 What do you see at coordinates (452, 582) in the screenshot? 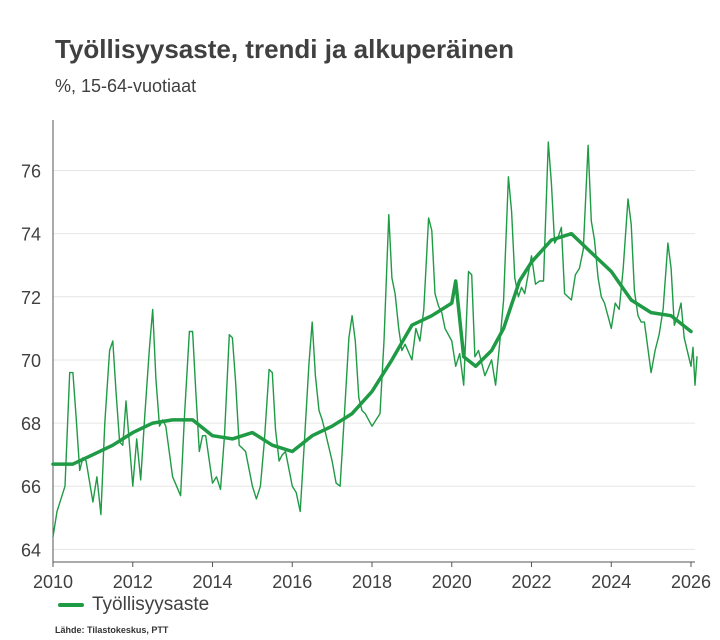
I see `x-tick-label-2020: 2020` at bounding box center [452, 582].